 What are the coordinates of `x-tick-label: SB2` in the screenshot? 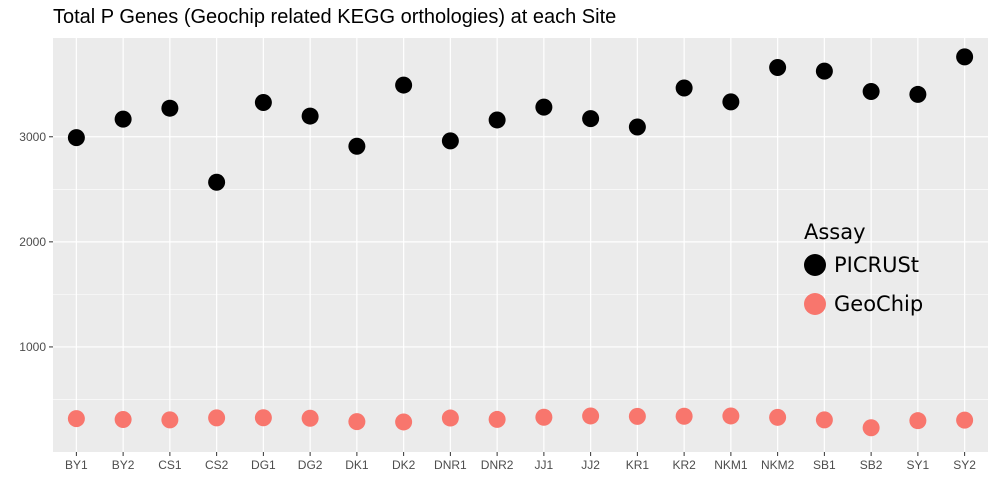 It's located at (871, 465).